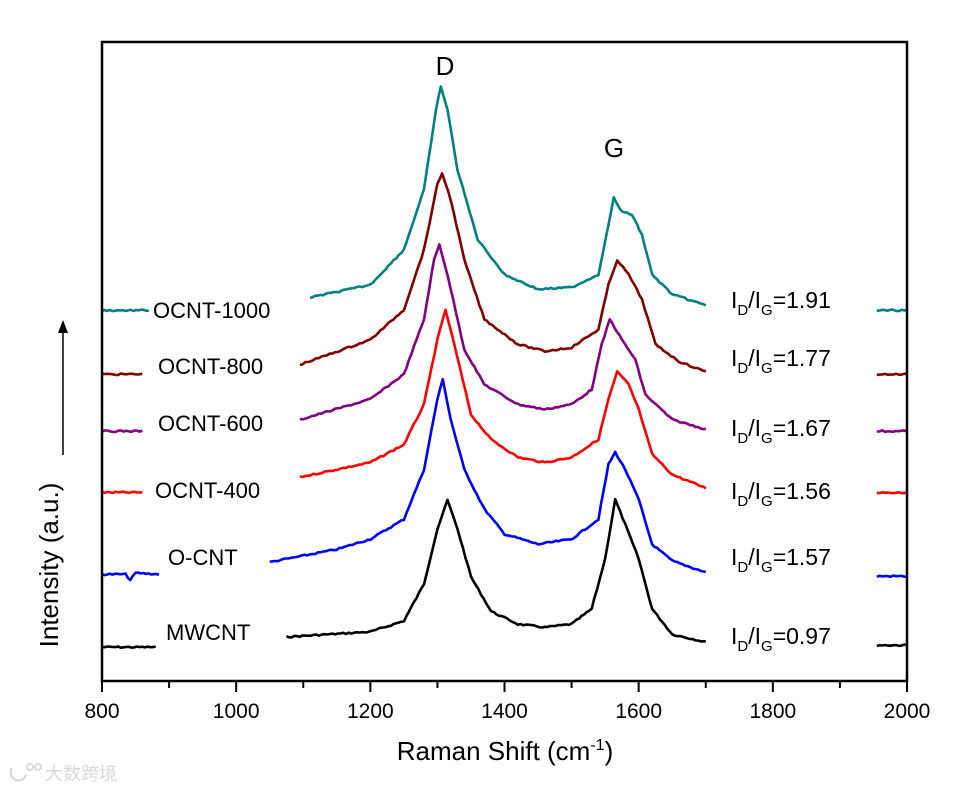 The height and width of the screenshot is (793, 968). Describe the element at coordinates (802, 428) in the screenshot. I see `ratio-part: =1.67` at that location.